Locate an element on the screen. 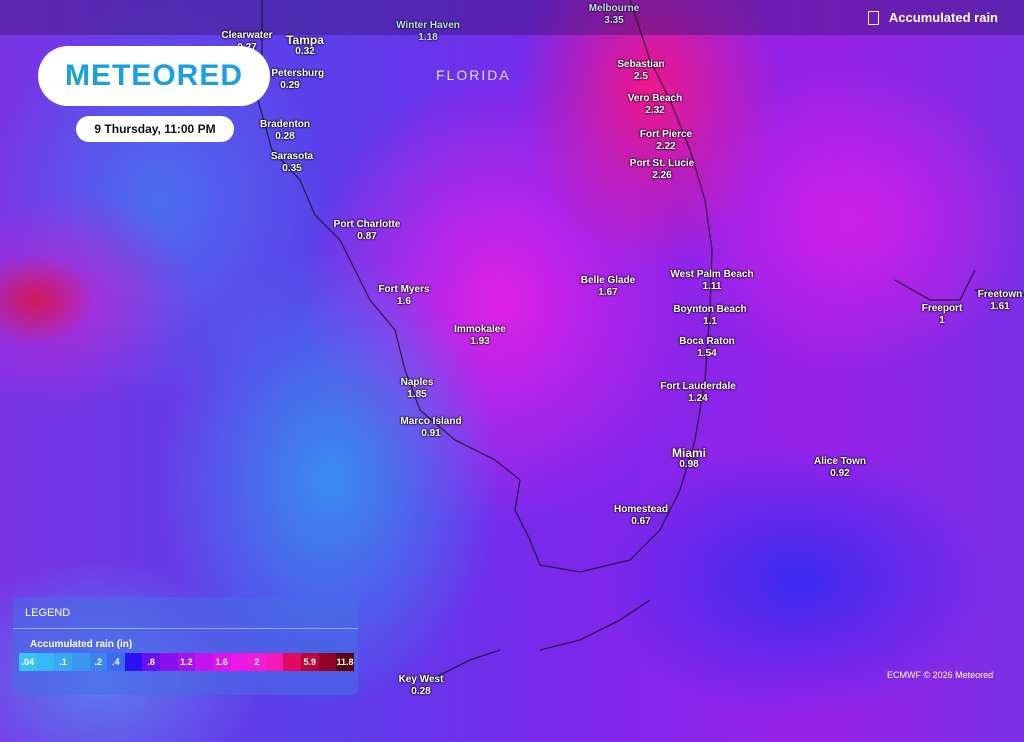 The width and height of the screenshot is (1024, 742). city-name: Sebastian is located at coordinates (641, 64).